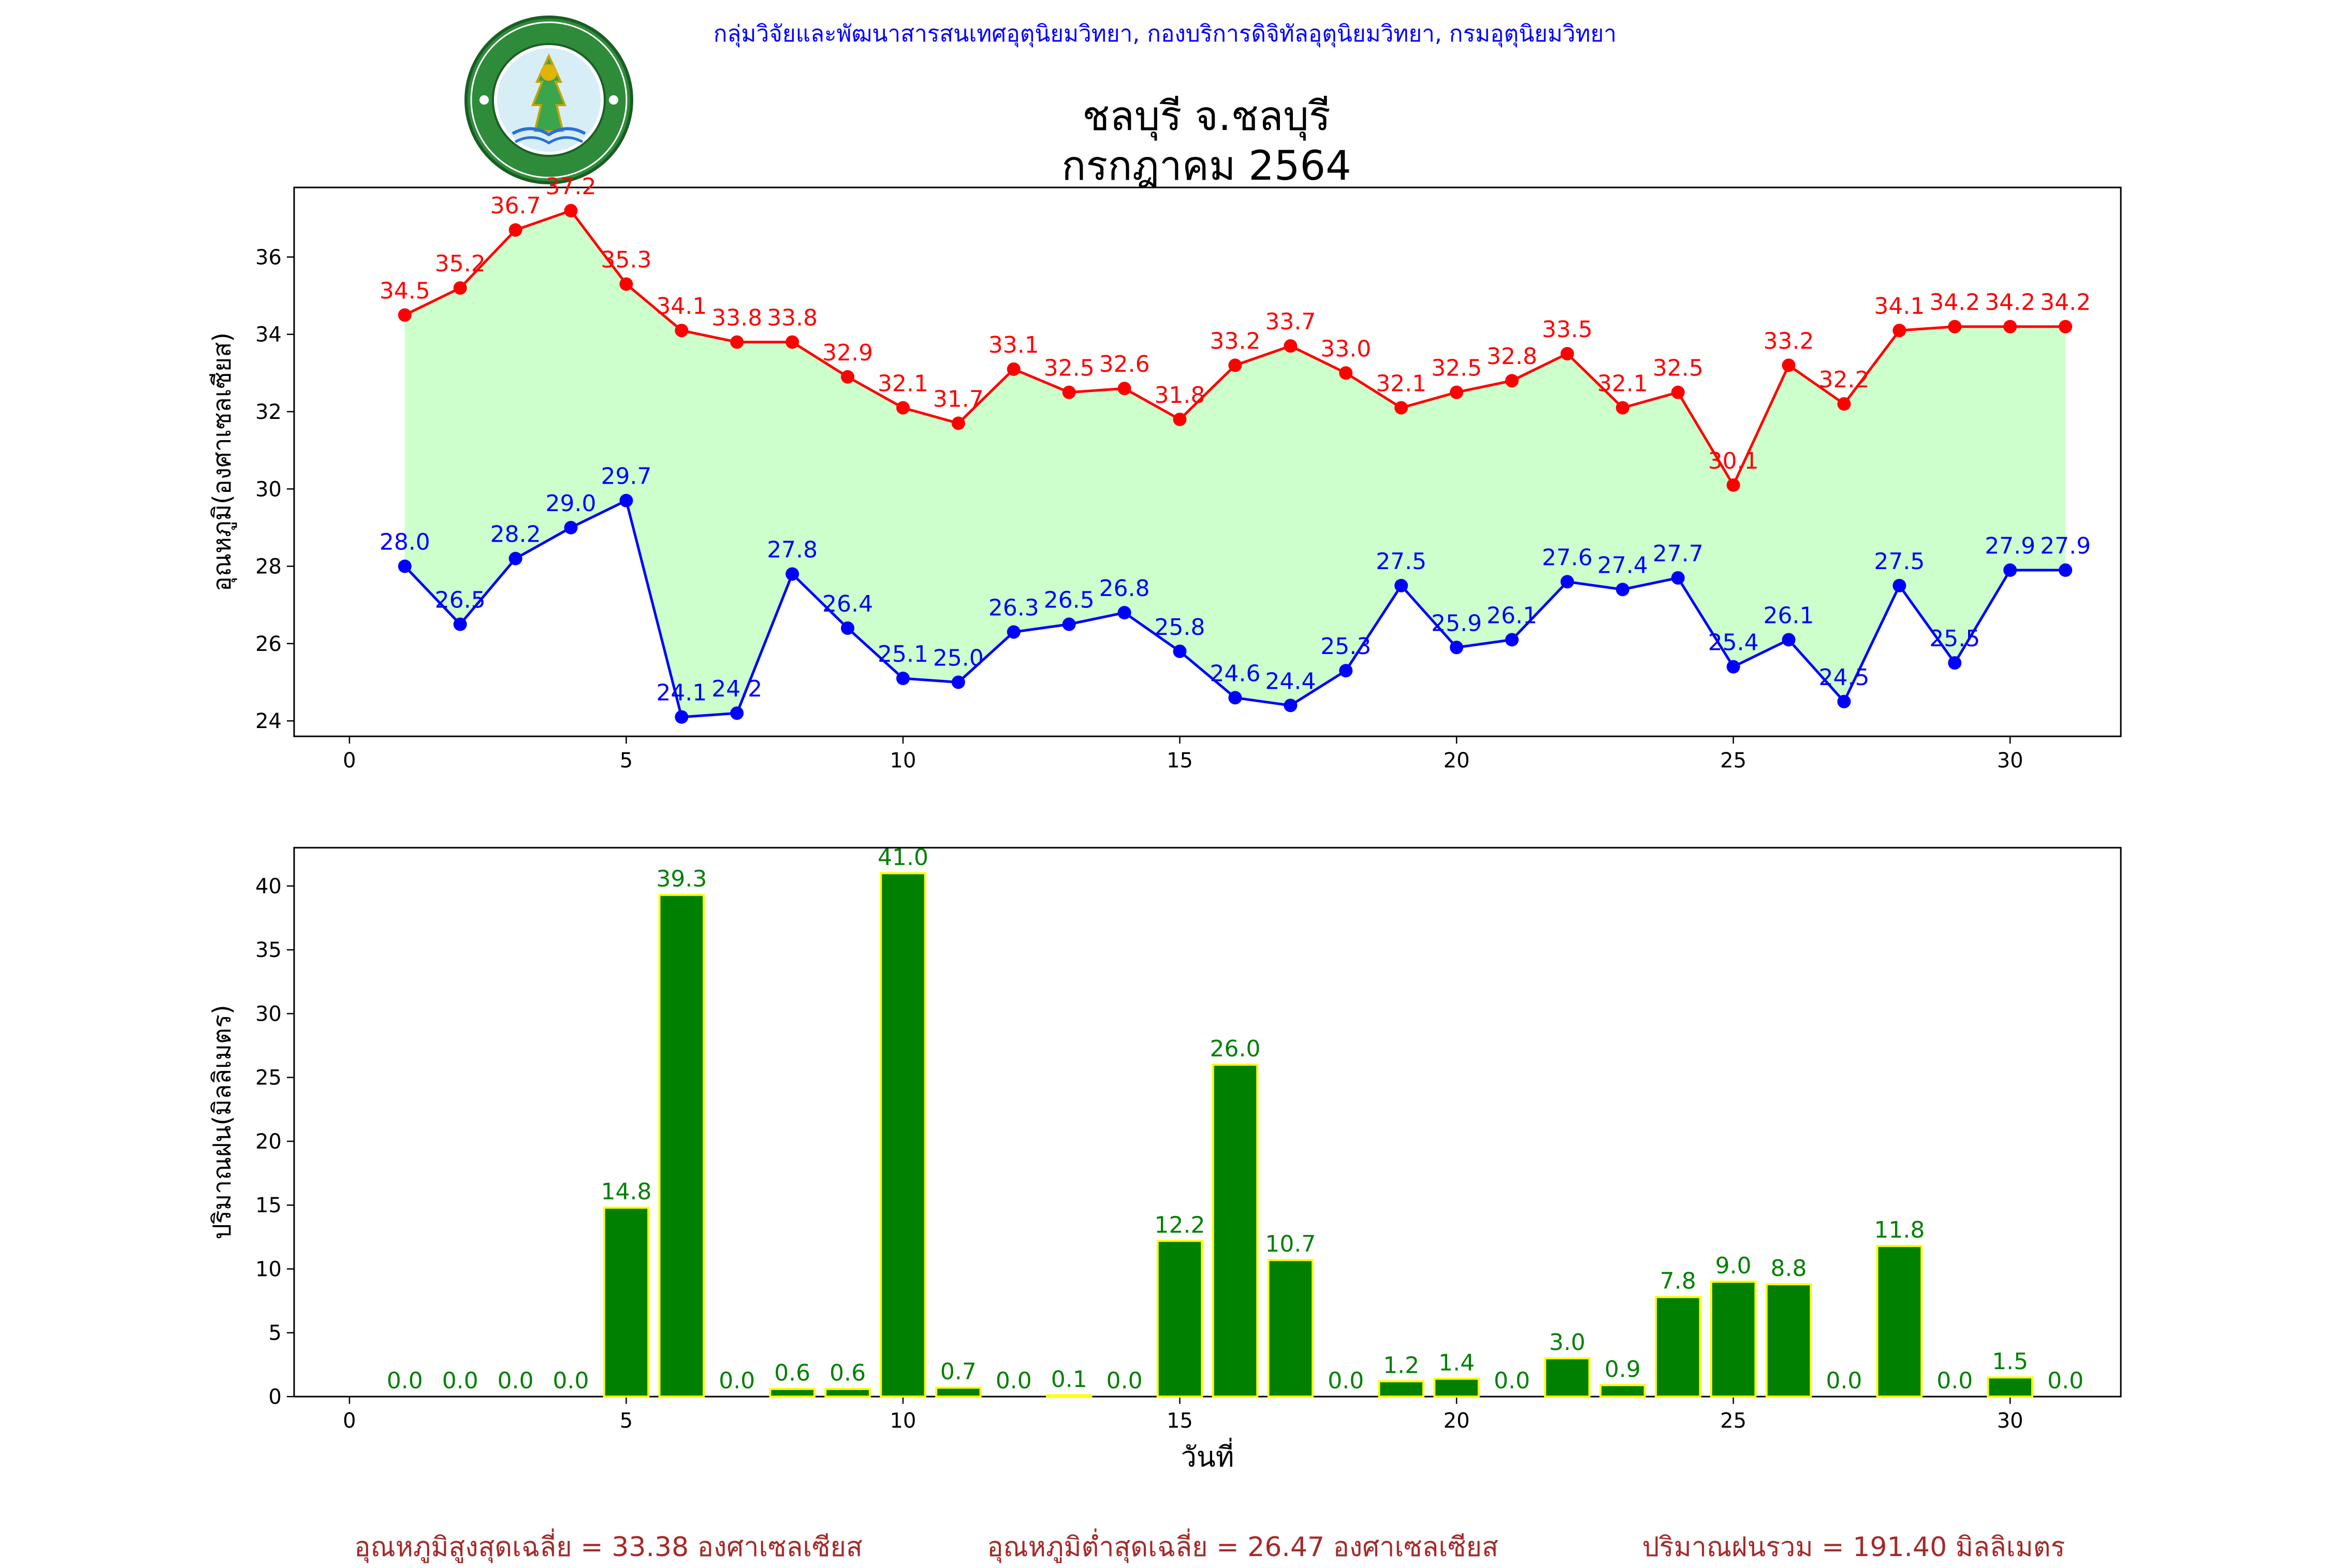 This screenshot has height=1568, width=2330. I want to click on rain-x-tick-label: 25, so click(1733, 1421).